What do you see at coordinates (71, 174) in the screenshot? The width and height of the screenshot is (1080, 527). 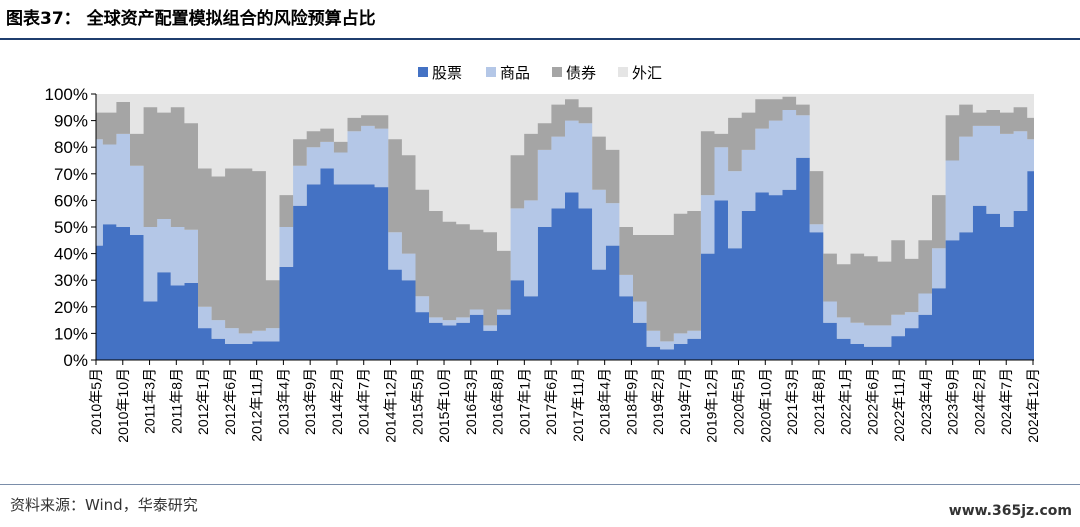 I see `y-tick-label: 70%` at bounding box center [71, 174].